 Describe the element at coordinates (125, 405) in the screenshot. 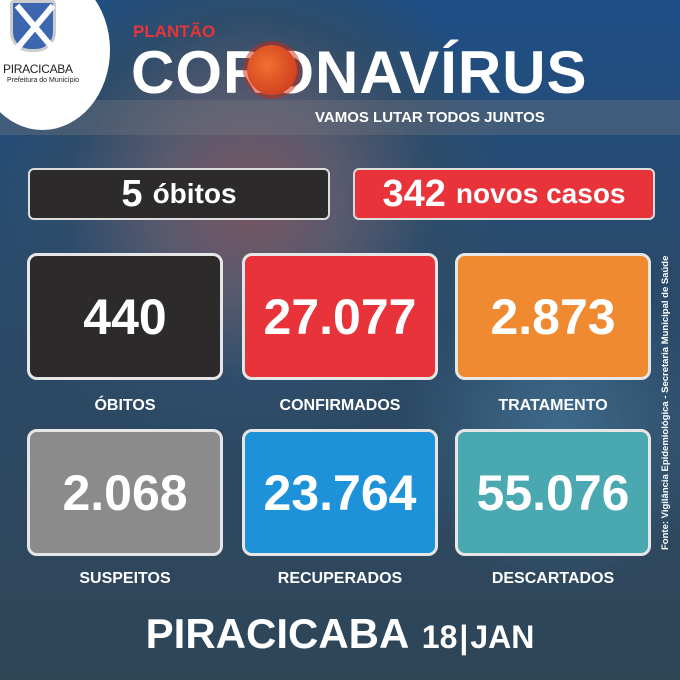

I see `label-obitos: ÓBITOS` at that location.